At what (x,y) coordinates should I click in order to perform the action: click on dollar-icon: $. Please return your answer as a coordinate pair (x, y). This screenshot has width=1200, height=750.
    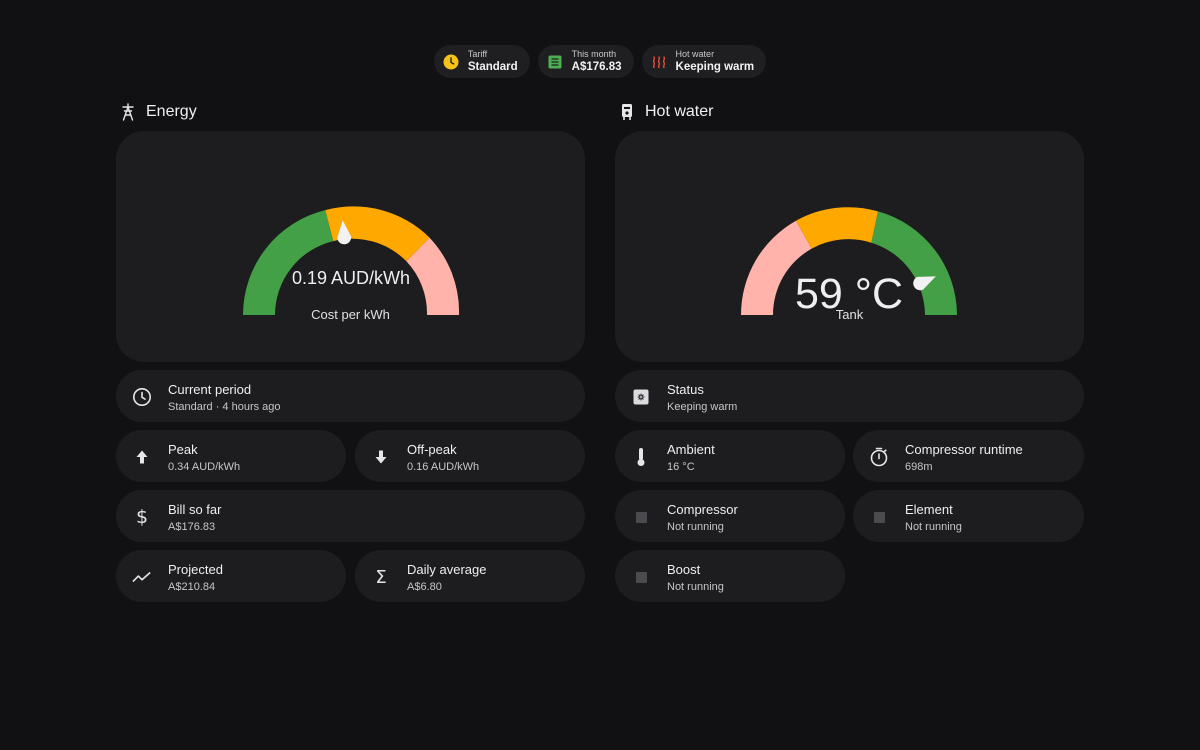
    Looking at the image, I should click on (142, 517).